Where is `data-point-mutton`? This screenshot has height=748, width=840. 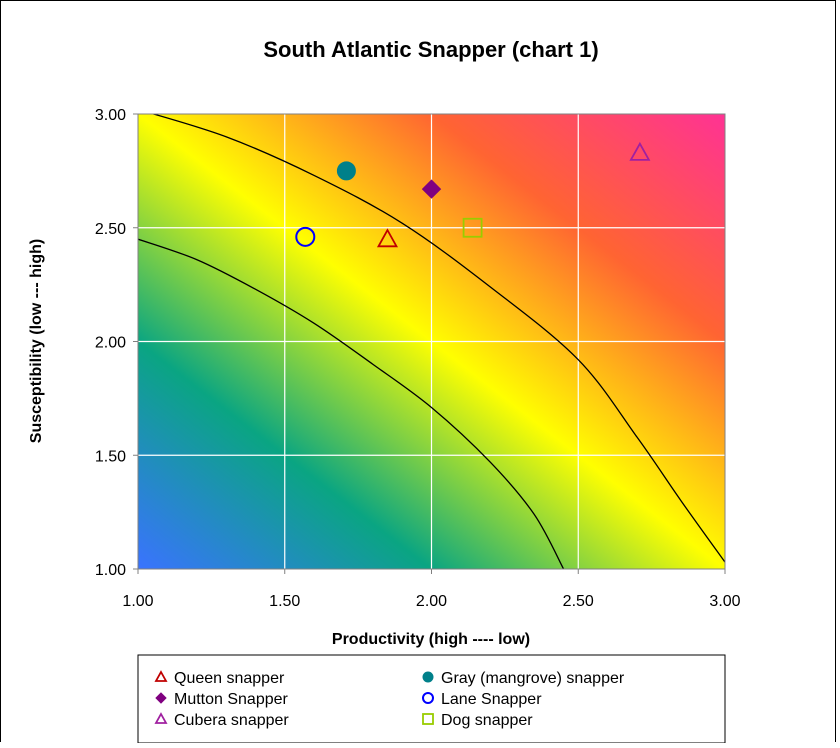 data-point-mutton is located at coordinates (431, 189).